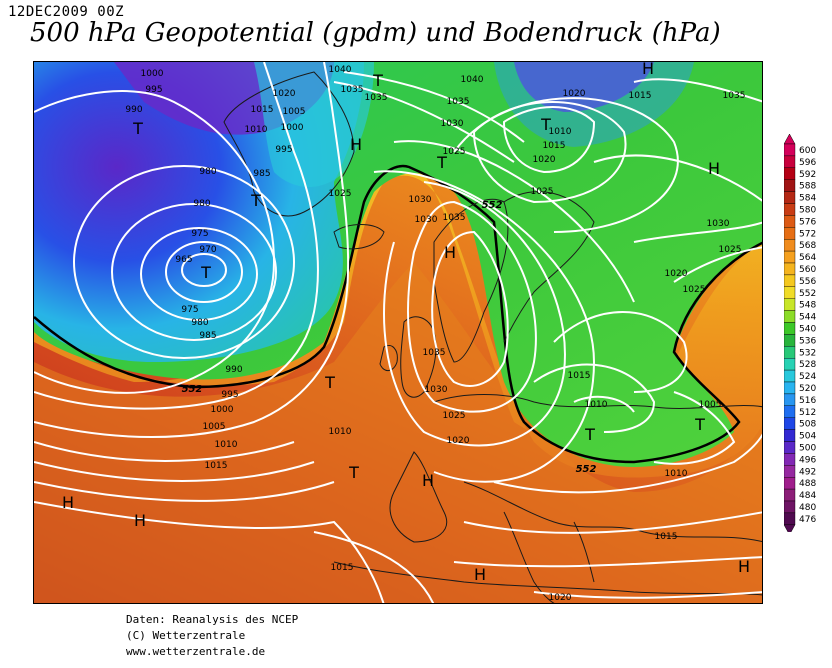 The height and width of the screenshot is (668, 832). What do you see at coordinates (807, 425) in the screenshot?
I see `legend-label: 508` at bounding box center [807, 425].